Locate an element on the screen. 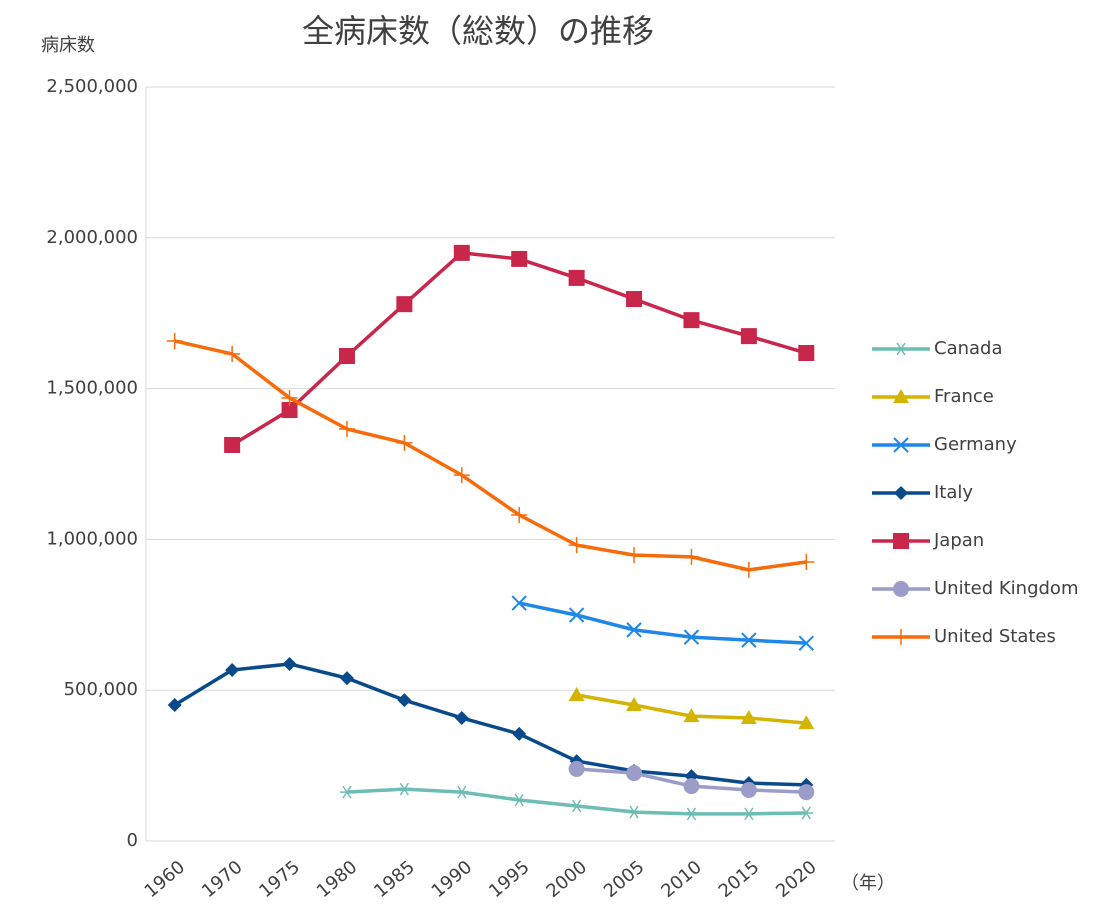  x-tick-label: 1960 is located at coordinates (165, 880).